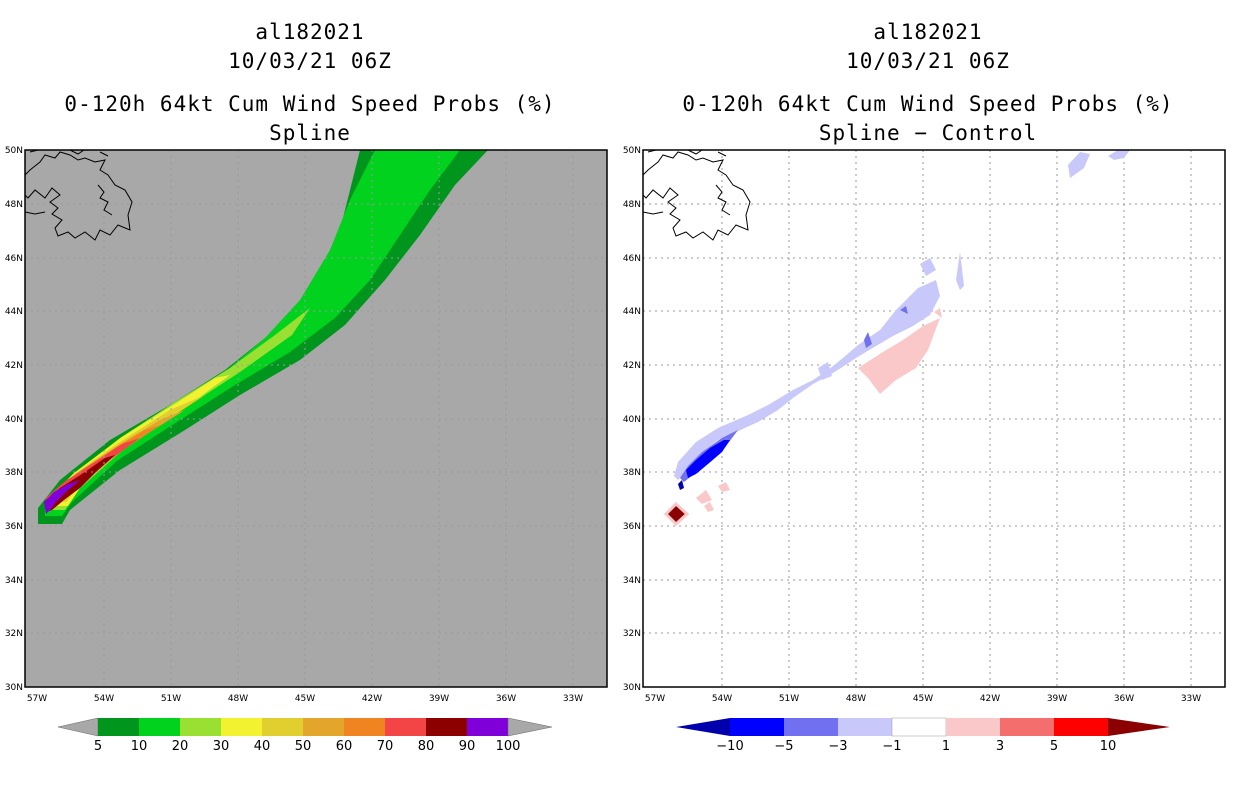  What do you see at coordinates (221, 746) in the screenshot?
I see `left-colorbar-label: 30` at bounding box center [221, 746].